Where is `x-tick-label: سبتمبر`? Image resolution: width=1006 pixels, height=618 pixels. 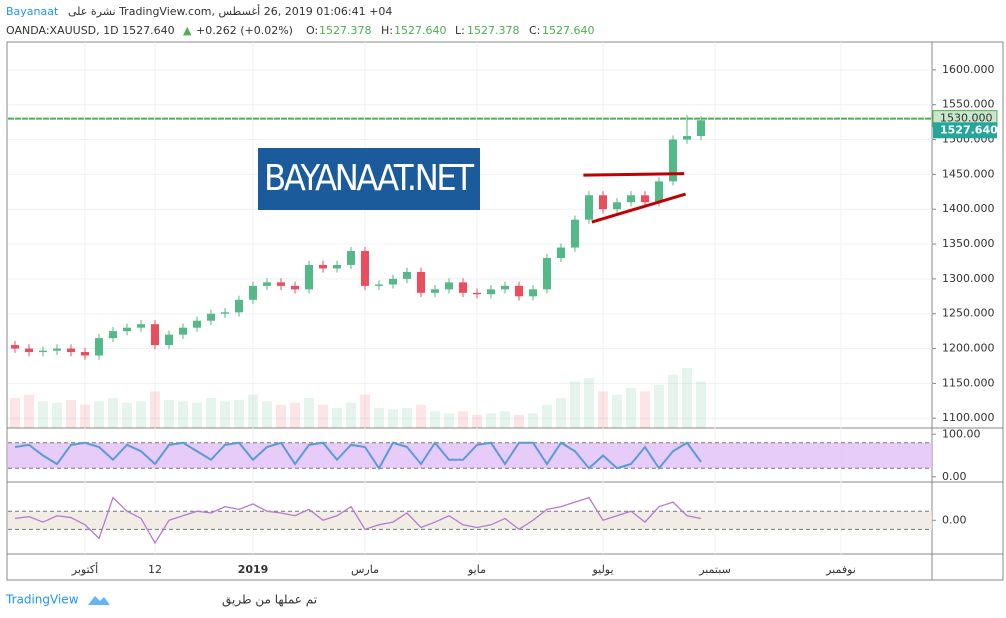
x-tick-label: سبتمبر is located at coordinates (714, 569).